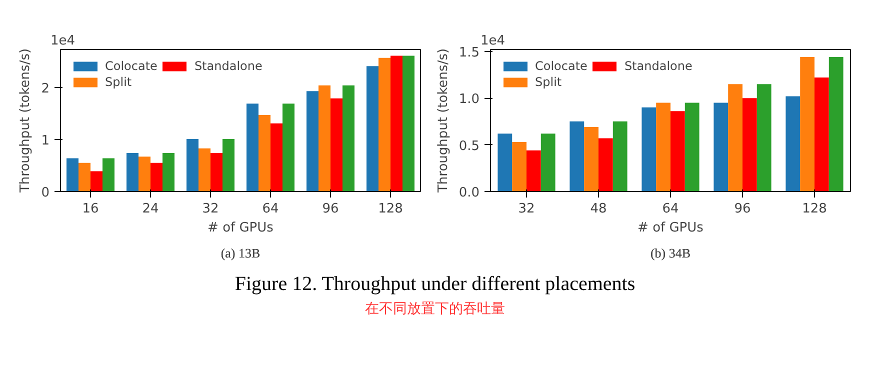  I want to click on y-tick-label: 0.0, so click(469, 193).